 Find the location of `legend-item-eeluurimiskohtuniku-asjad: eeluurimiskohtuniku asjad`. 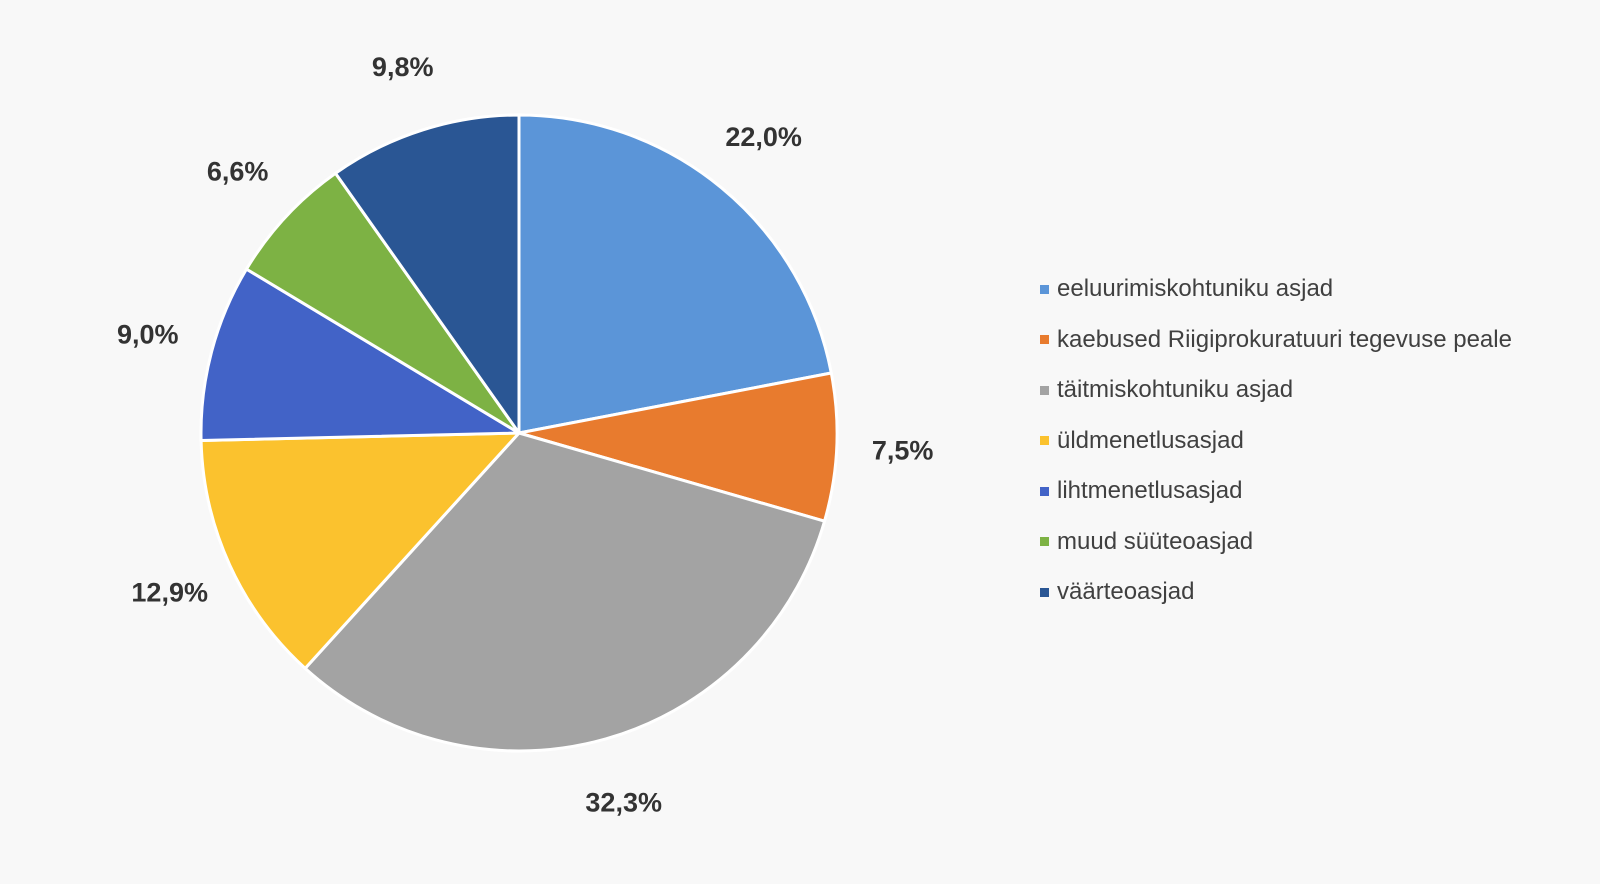

legend-item-eeluurimiskohtuniku-asjad: eeluurimiskohtuniku asjad is located at coordinates (1276, 289).